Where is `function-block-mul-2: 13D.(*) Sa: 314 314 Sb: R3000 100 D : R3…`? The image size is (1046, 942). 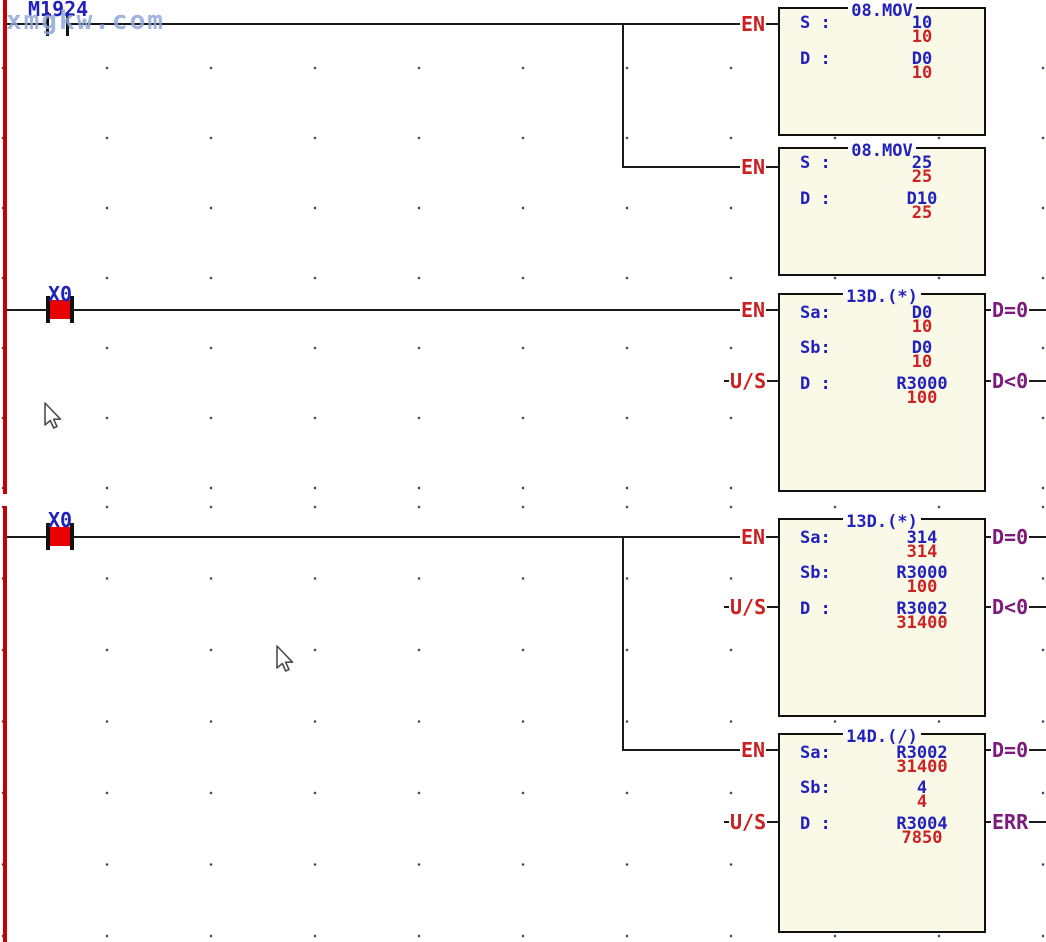 function-block-mul-2: 13D.(*) Sa: 314 314 Sb: R3000 100 D : R3… is located at coordinates (882, 615).